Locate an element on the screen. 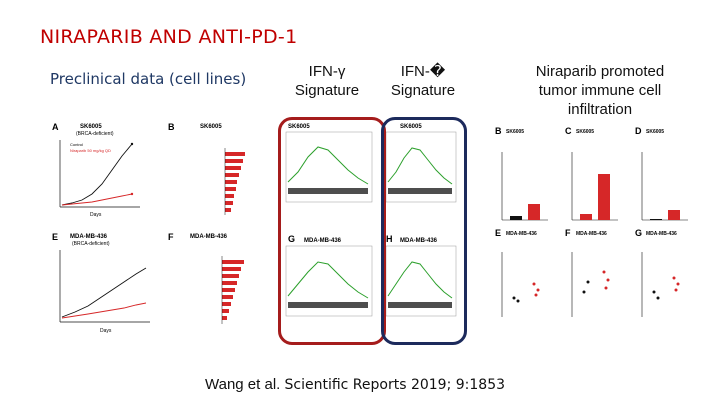 Image resolution: width=720 pixels, height=405 pixels. niraparib-note-line2: tumor immune cell is located at coordinates (600, 90).